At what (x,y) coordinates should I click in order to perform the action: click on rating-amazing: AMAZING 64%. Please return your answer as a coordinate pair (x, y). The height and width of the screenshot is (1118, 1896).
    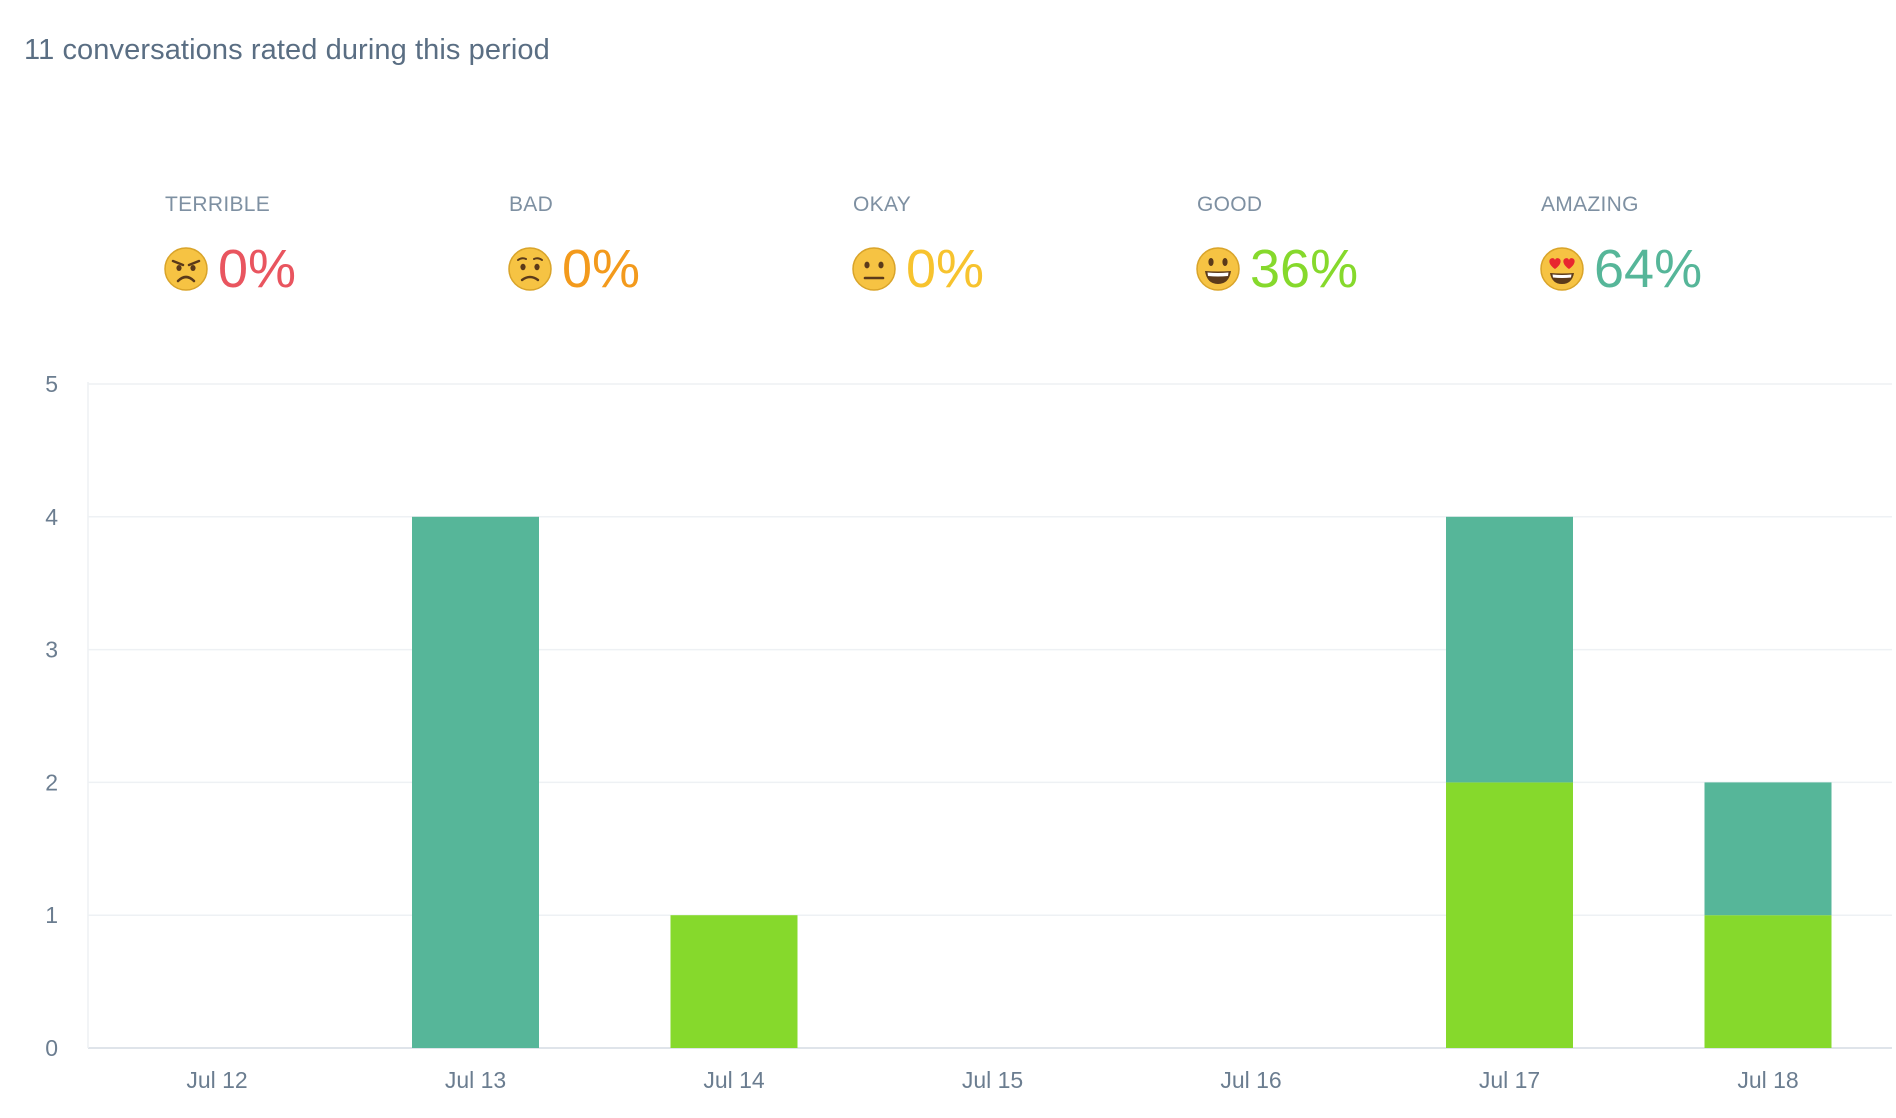
    Looking at the image, I should click on (1699, 244).